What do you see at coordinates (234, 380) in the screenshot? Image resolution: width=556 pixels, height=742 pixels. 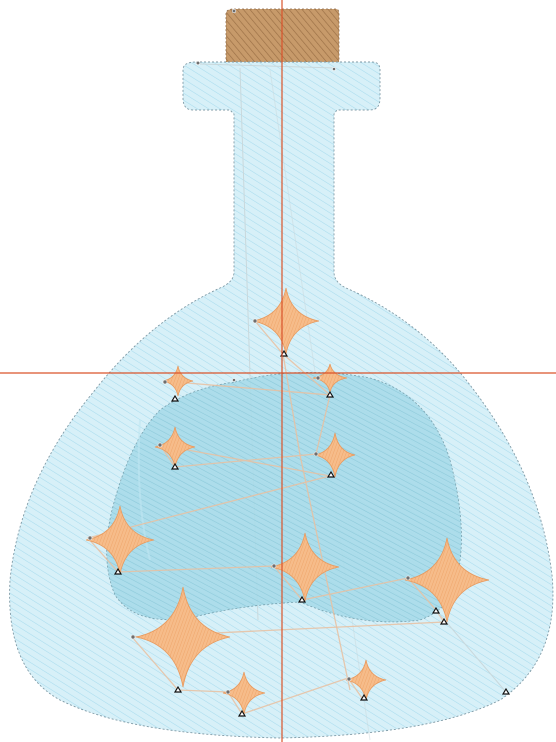 I see `liquid-start-marker` at bounding box center [234, 380].